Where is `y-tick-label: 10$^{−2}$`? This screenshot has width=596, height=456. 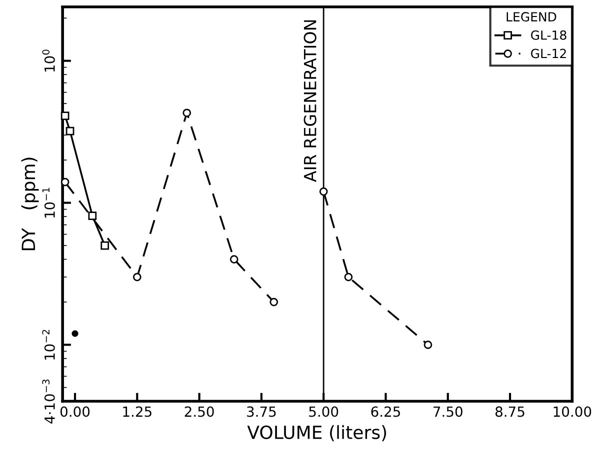
y-tick-label: 10$^{−2}$ is located at coordinates (48, 345).